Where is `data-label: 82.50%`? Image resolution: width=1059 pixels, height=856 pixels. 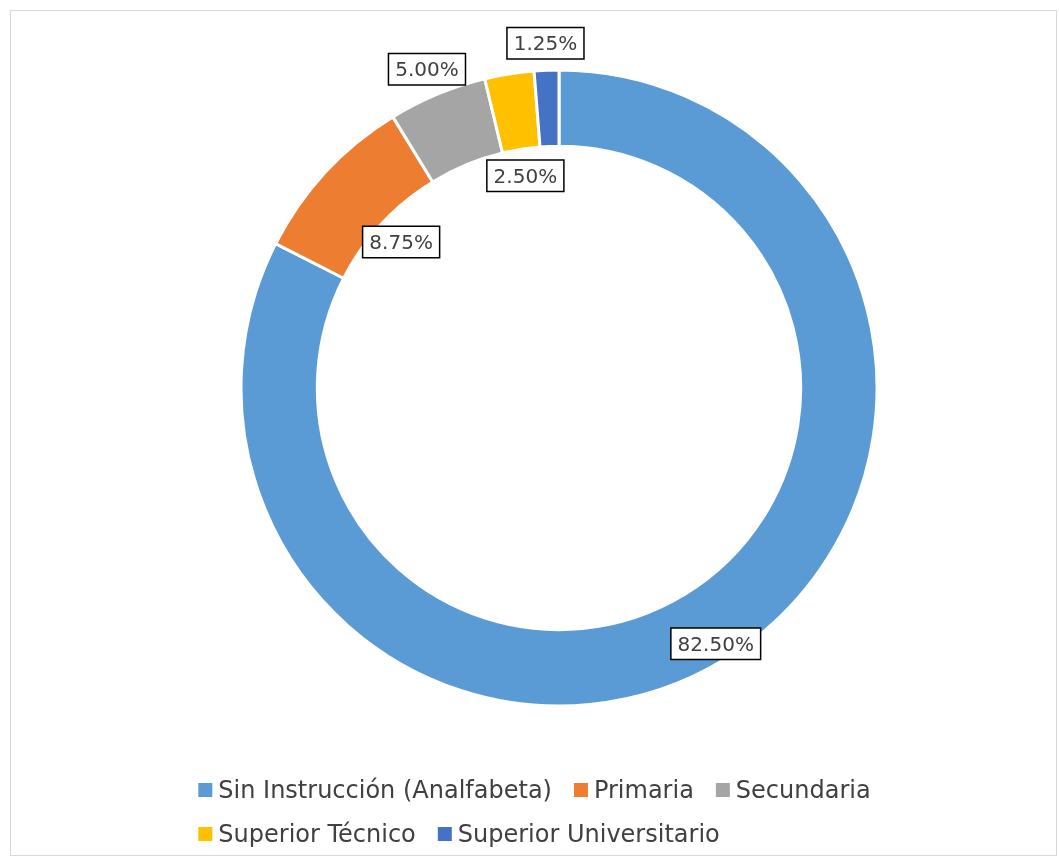 data-label: 82.50% is located at coordinates (715, 643).